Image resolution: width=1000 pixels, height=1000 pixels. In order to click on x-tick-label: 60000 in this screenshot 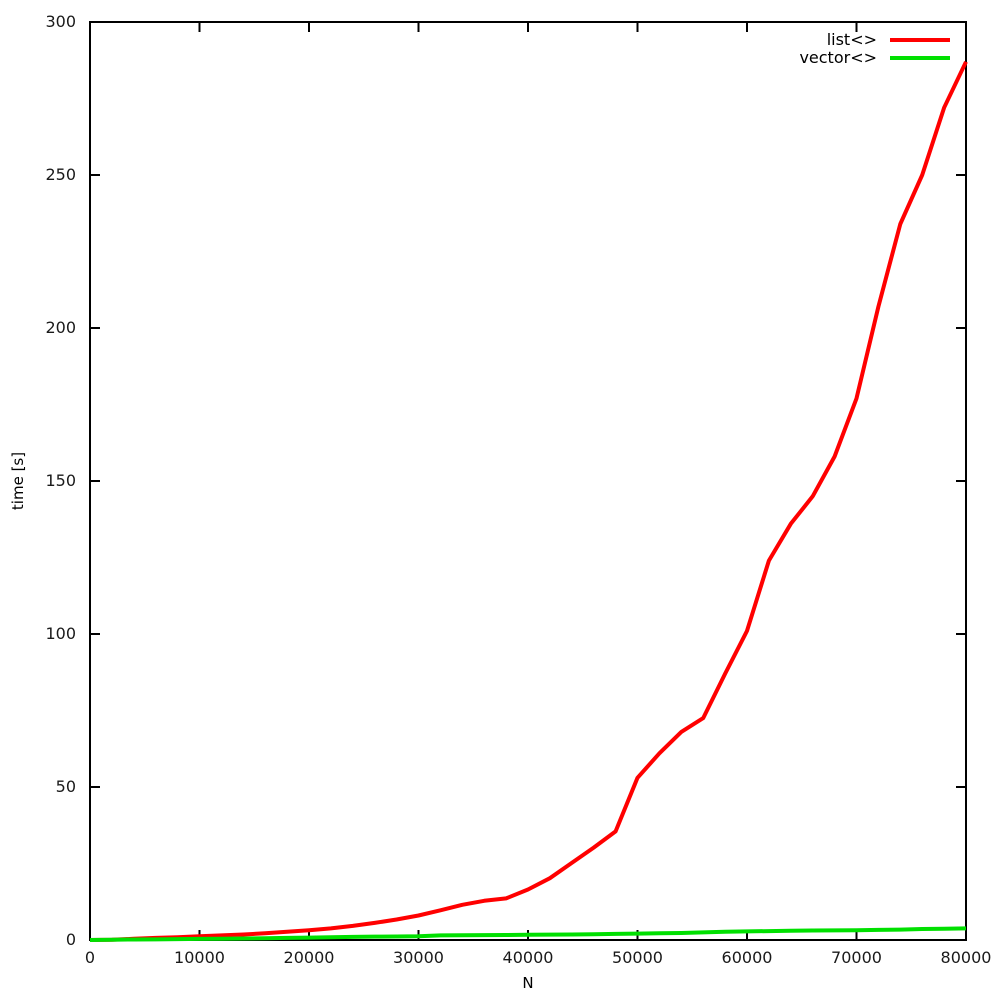, I will do `click(747, 957)`.